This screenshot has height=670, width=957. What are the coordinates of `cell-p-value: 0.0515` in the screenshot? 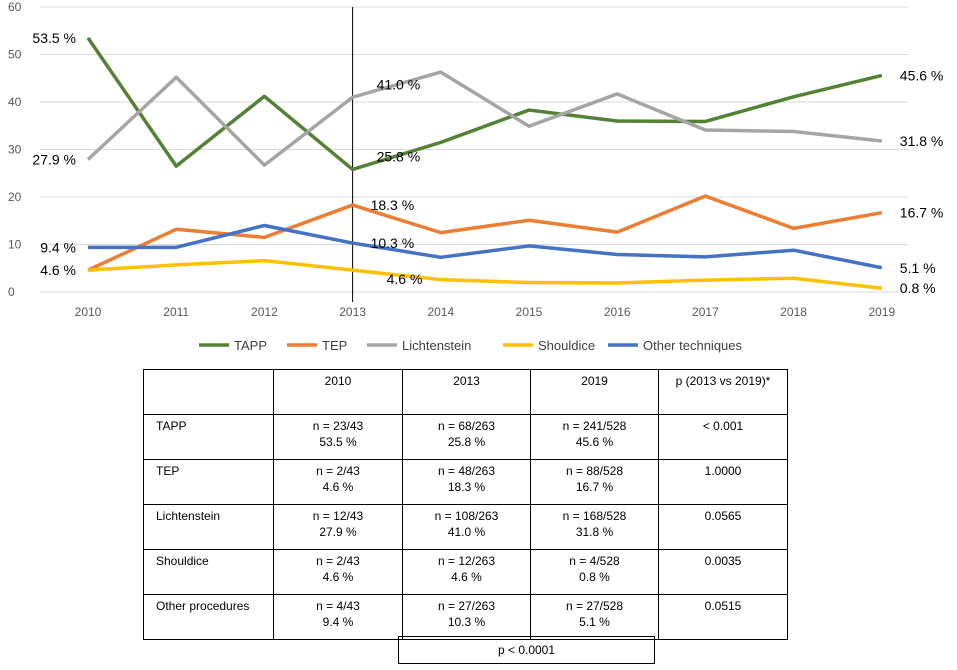 It's located at (723, 617).